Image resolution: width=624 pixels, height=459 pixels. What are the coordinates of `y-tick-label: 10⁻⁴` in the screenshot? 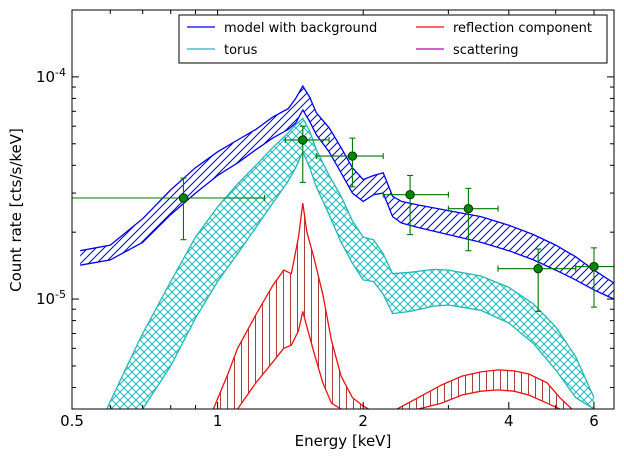 It's located at (51, 76).